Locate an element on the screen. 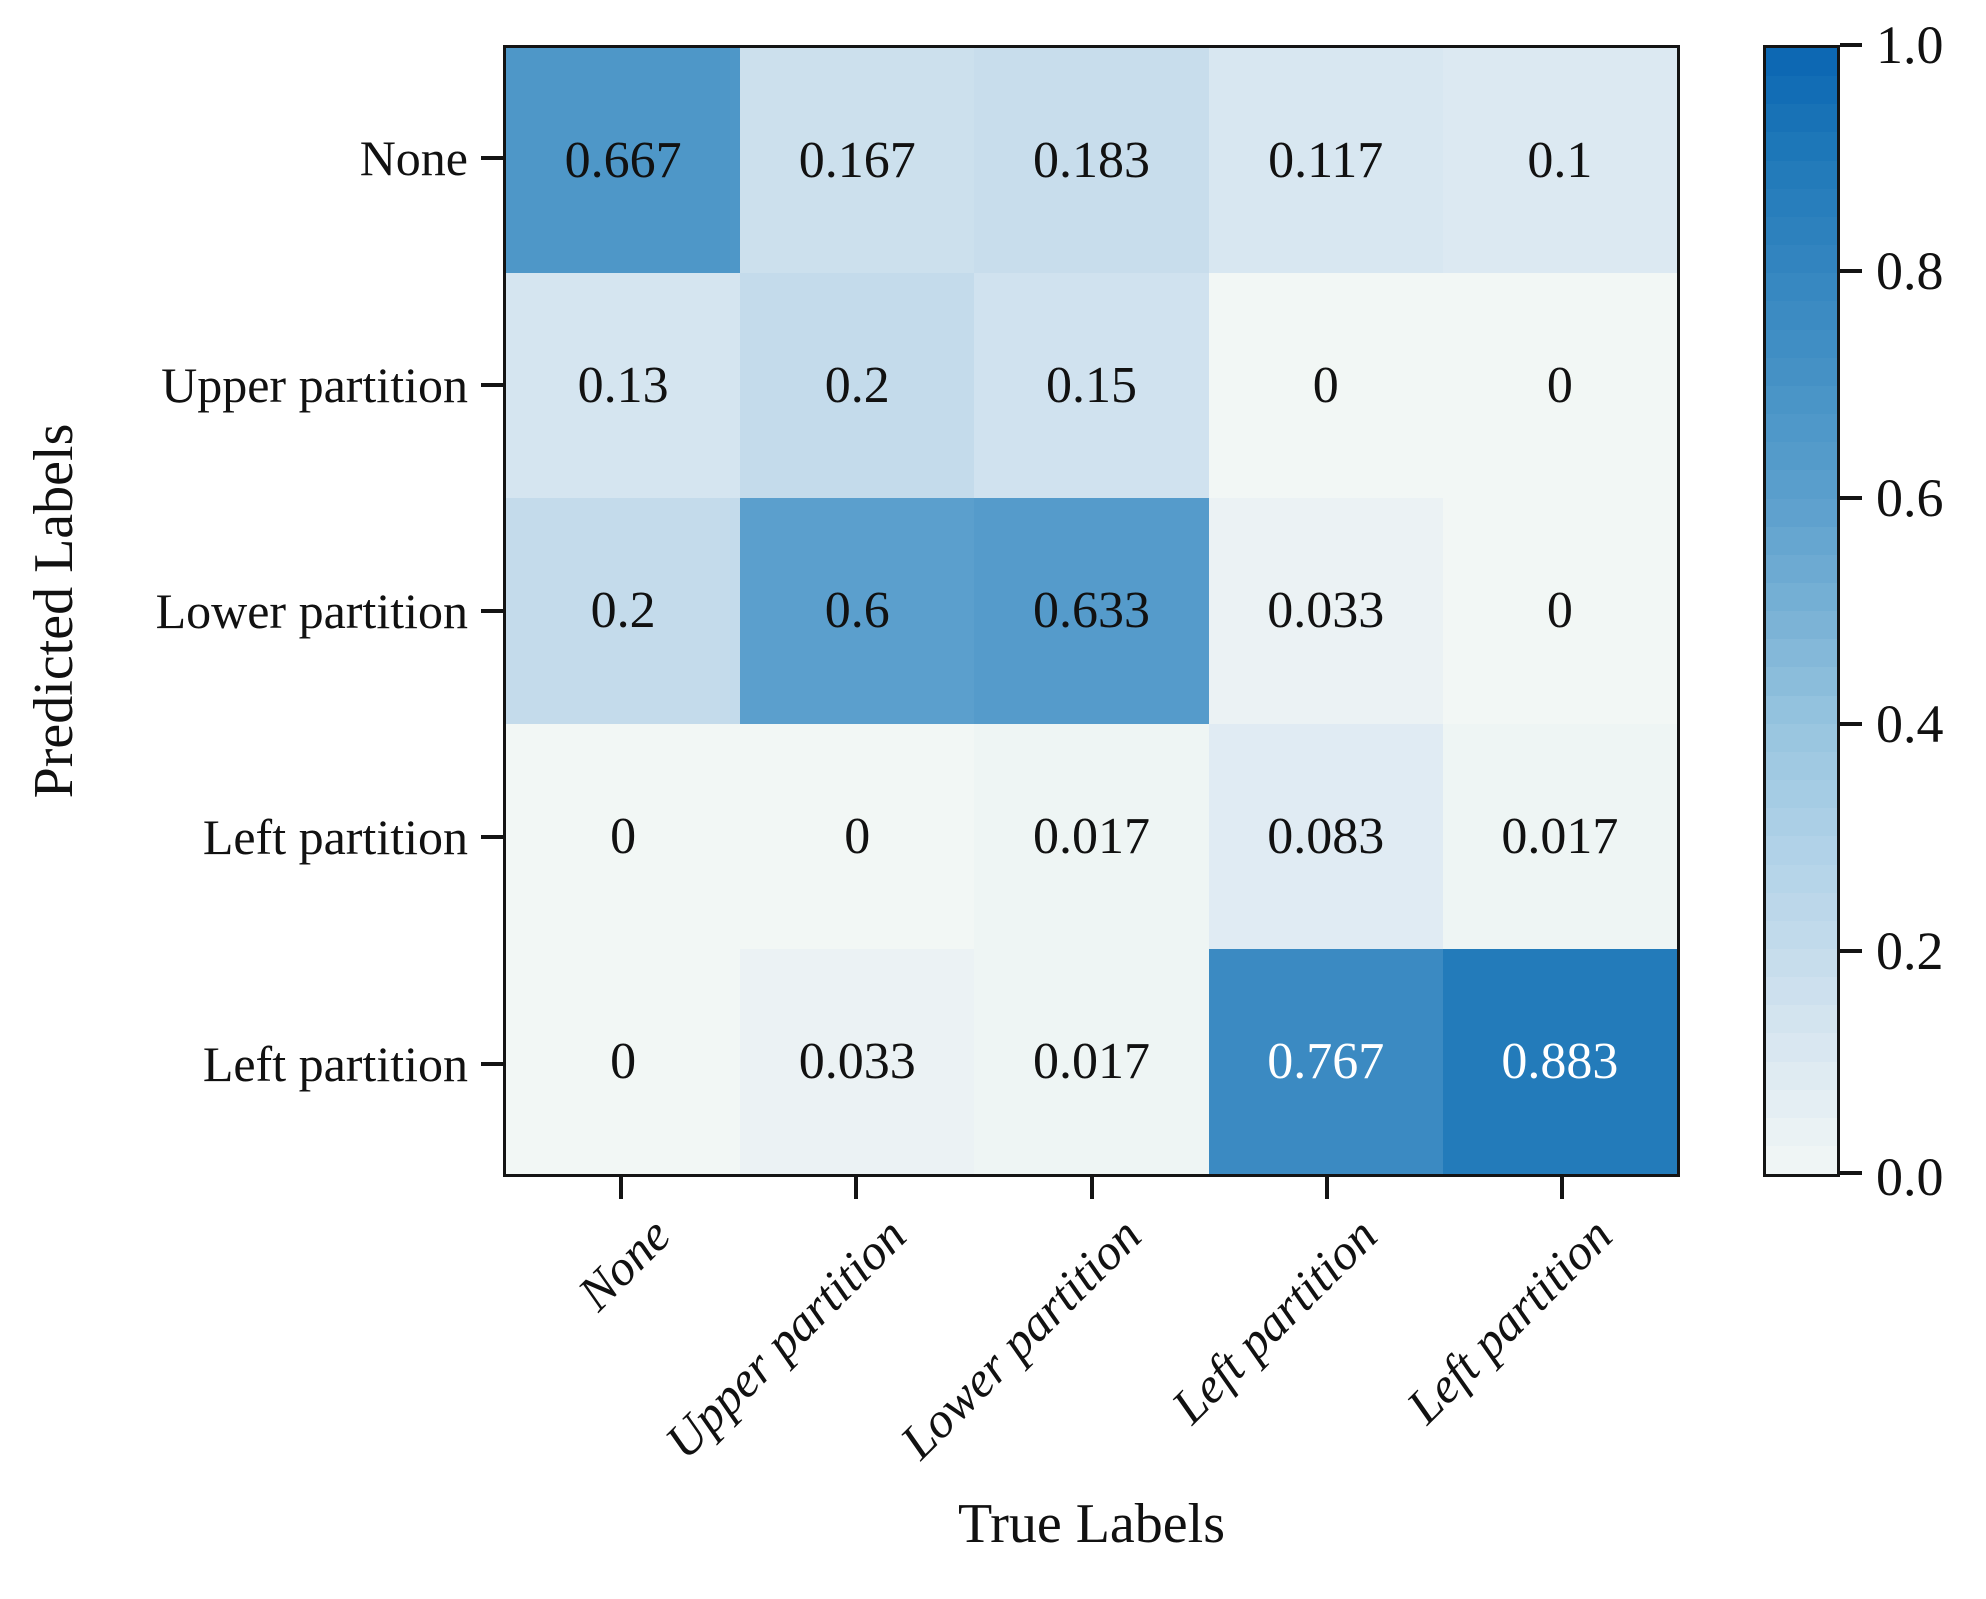 Image resolution: width=1986 pixels, height=1599 pixels. heatmap-cell: 0.667 is located at coordinates (623, 161).